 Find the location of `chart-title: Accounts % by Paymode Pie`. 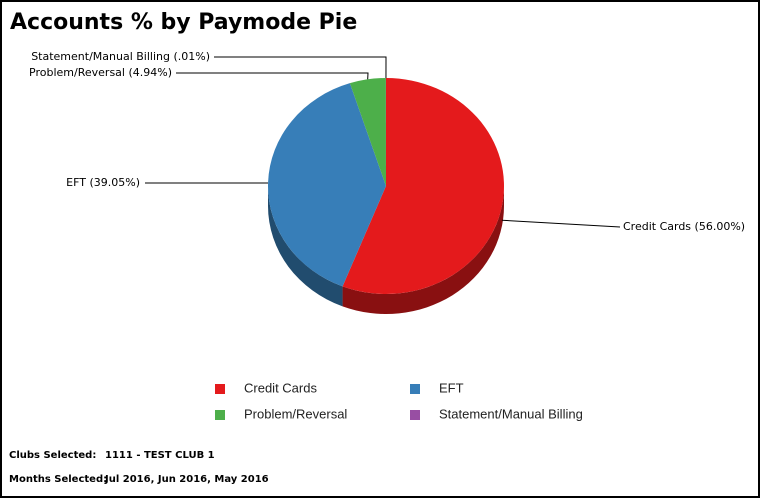

chart-title: Accounts % by Paymode Pie is located at coordinates (183, 22).